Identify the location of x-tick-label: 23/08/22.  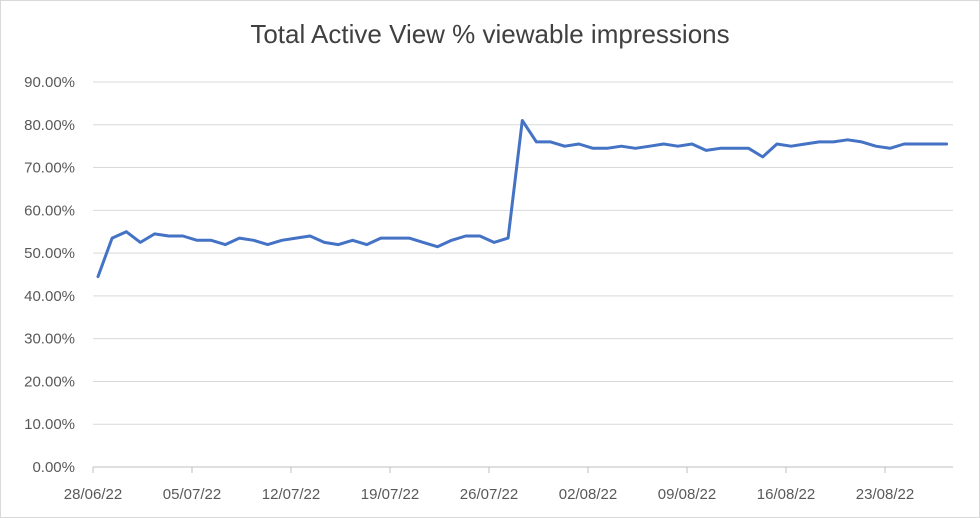
(885, 494).